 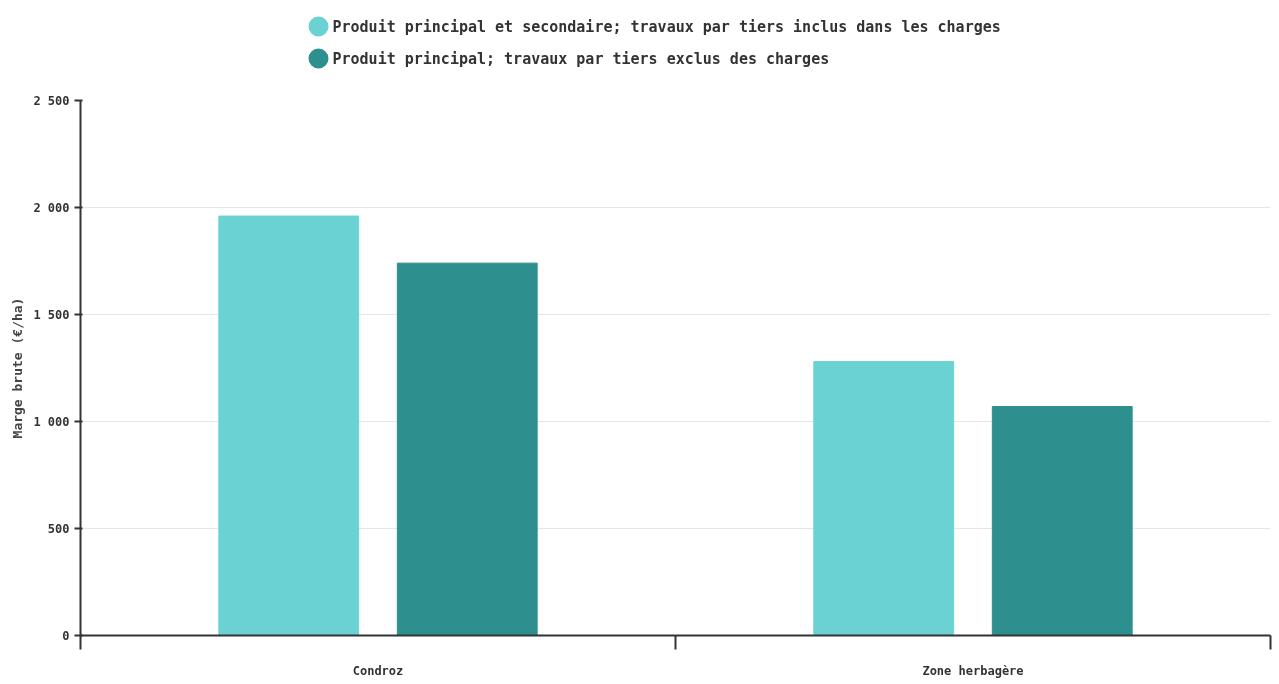 What do you see at coordinates (51, 314) in the screenshot?
I see `y-tick-label: 1 500` at bounding box center [51, 314].